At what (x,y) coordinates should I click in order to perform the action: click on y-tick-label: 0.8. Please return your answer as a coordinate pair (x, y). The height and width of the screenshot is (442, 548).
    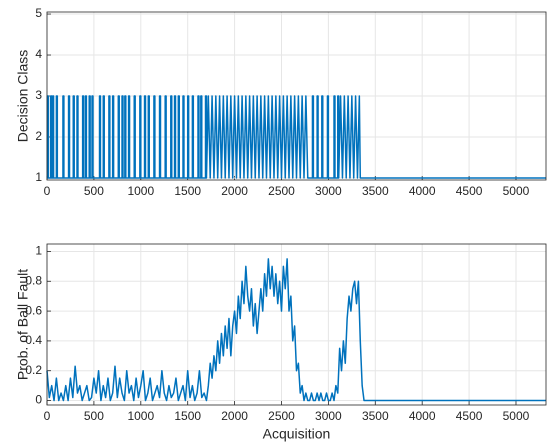
    Looking at the image, I should click on (33, 280).